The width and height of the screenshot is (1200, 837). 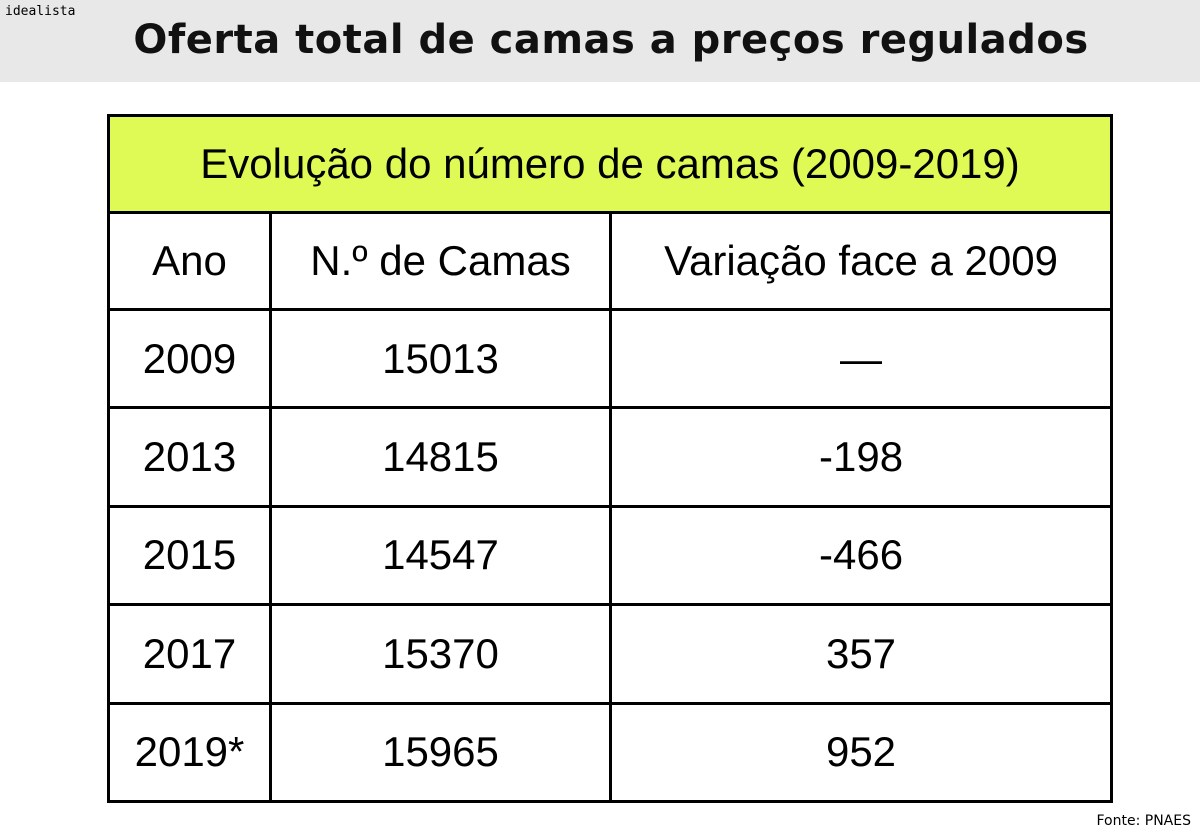 I want to click on table-row: 2019* 15965 952, so click(x=610, y=752).